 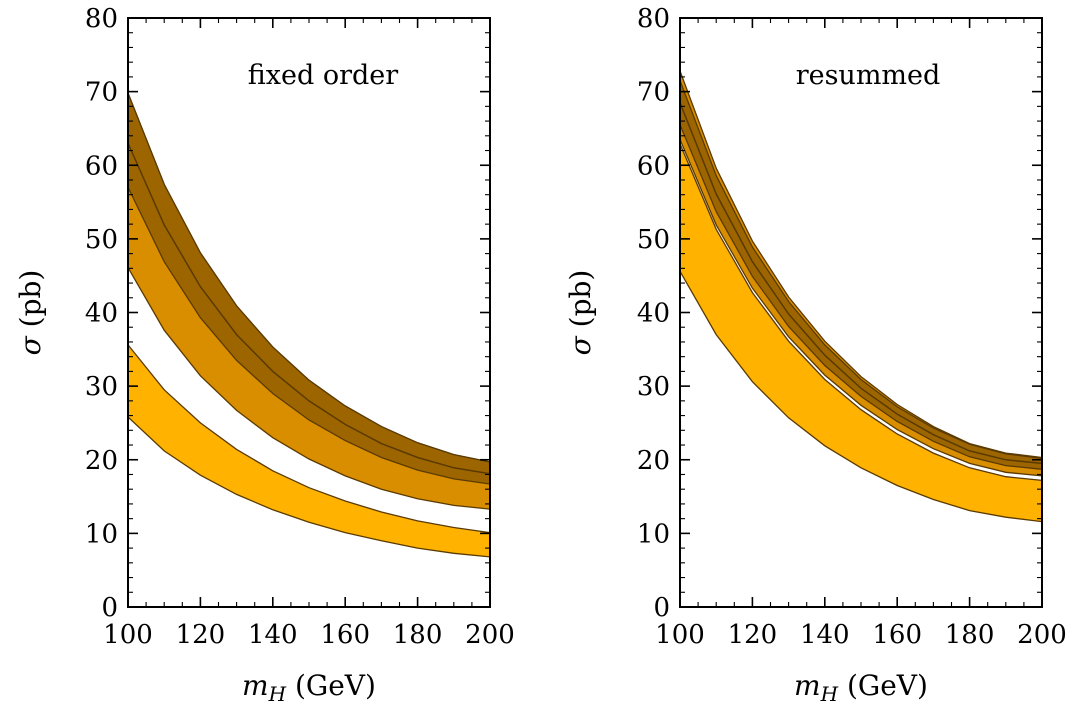 I want to click on panel-annotation: resummed, so click(x=868, y=75).